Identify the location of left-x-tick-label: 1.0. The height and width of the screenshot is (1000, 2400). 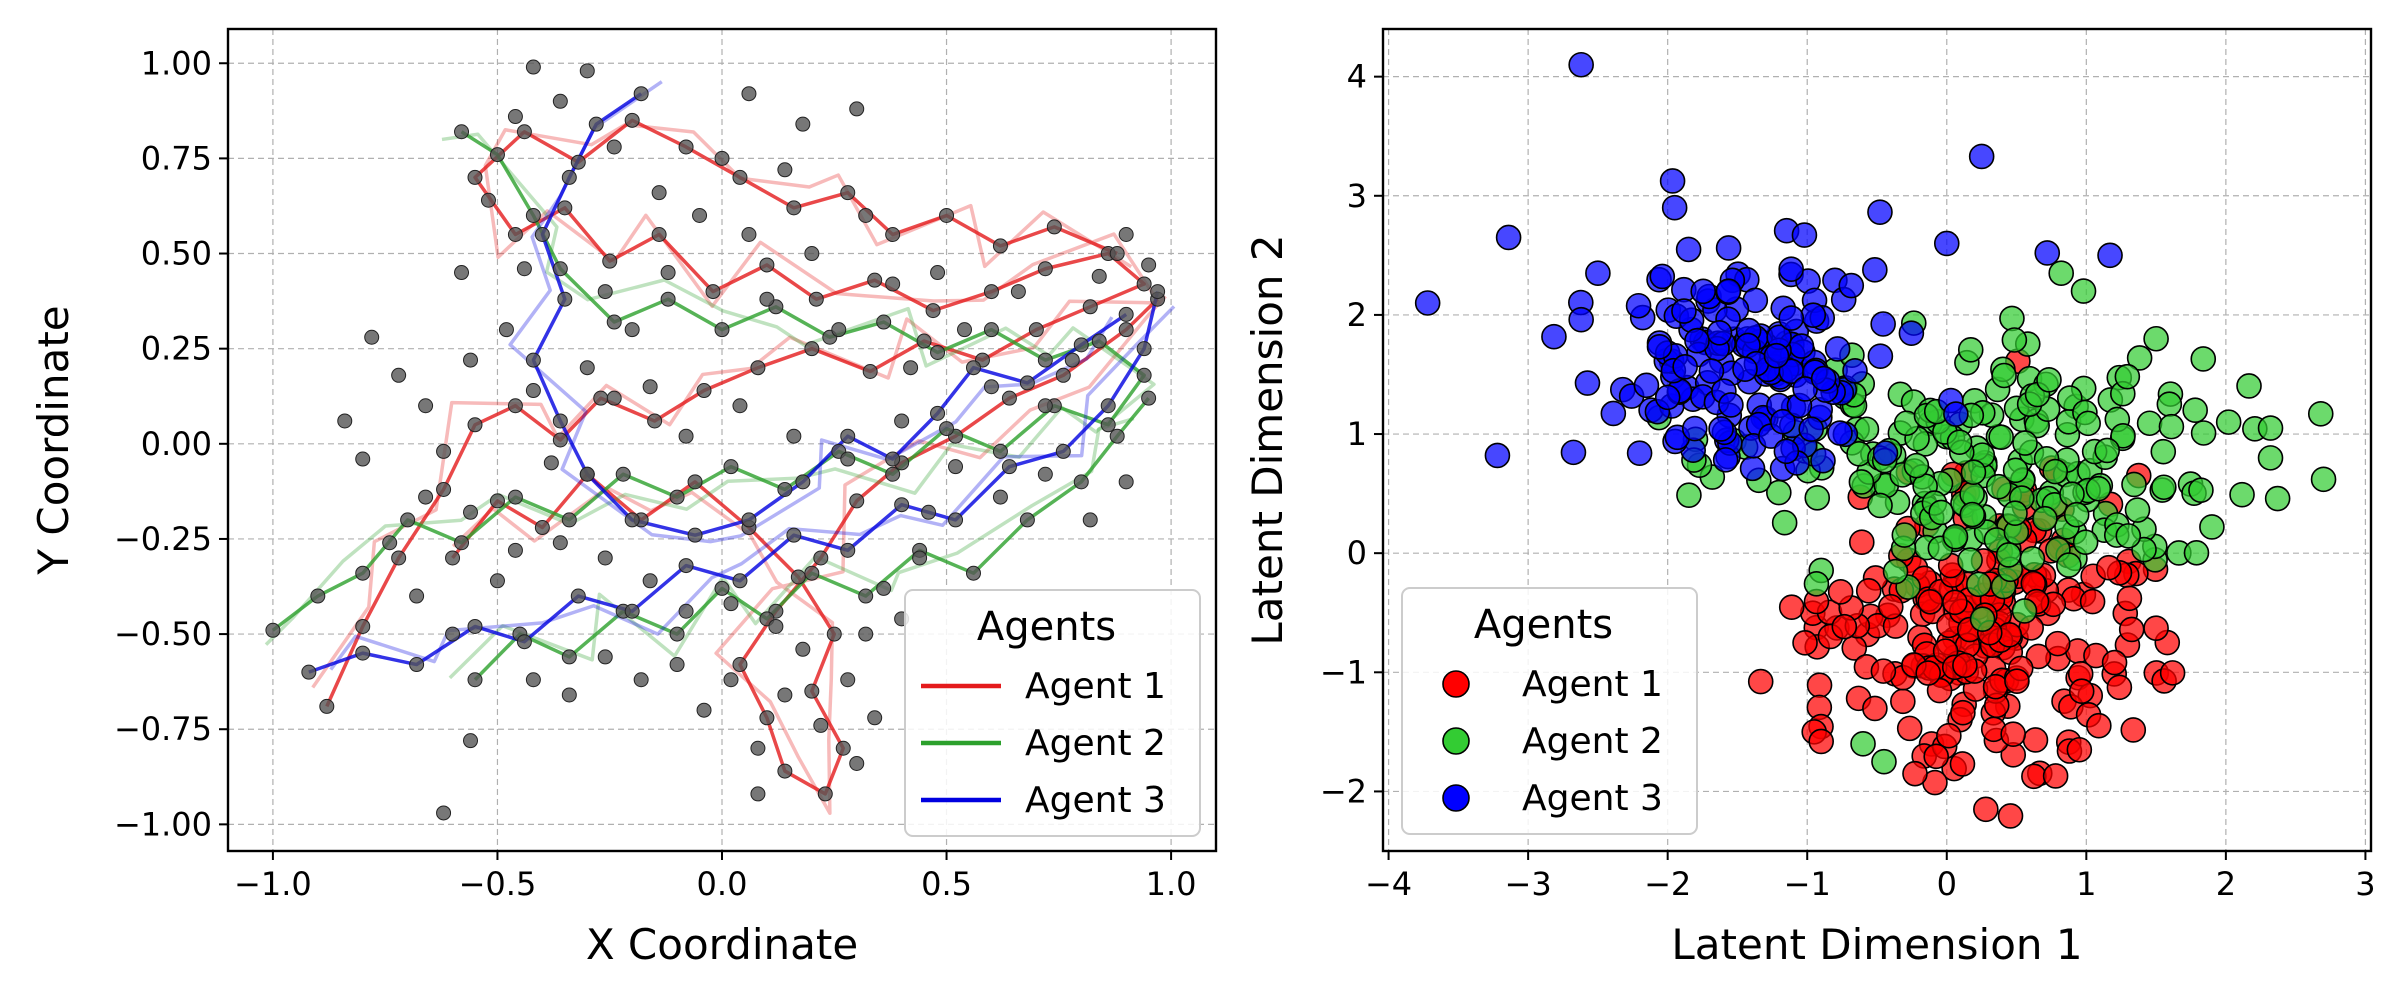
(1171, 884).